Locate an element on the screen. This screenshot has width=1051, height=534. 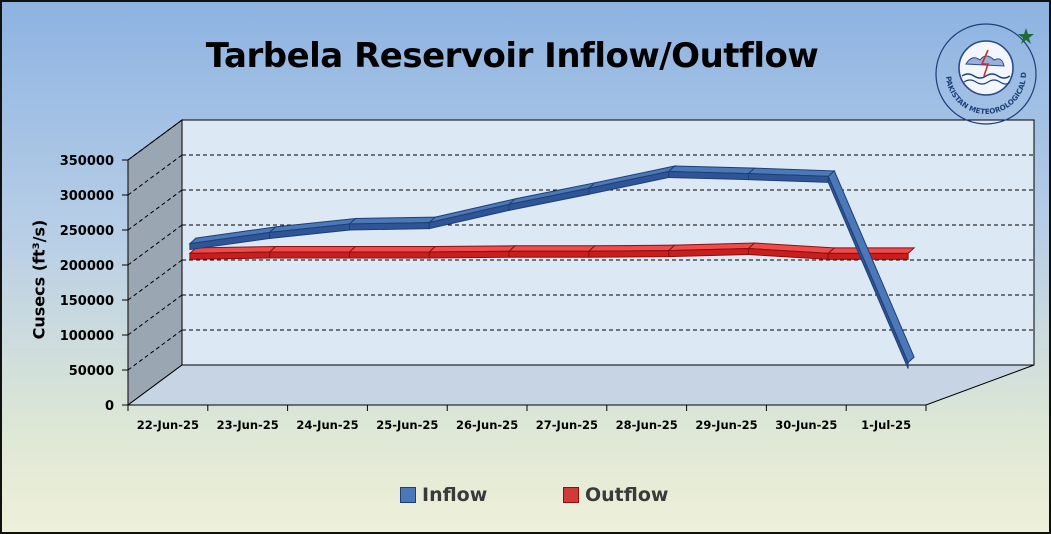
legend-item-outflow: Outflow is located at coordinates (615, 495).